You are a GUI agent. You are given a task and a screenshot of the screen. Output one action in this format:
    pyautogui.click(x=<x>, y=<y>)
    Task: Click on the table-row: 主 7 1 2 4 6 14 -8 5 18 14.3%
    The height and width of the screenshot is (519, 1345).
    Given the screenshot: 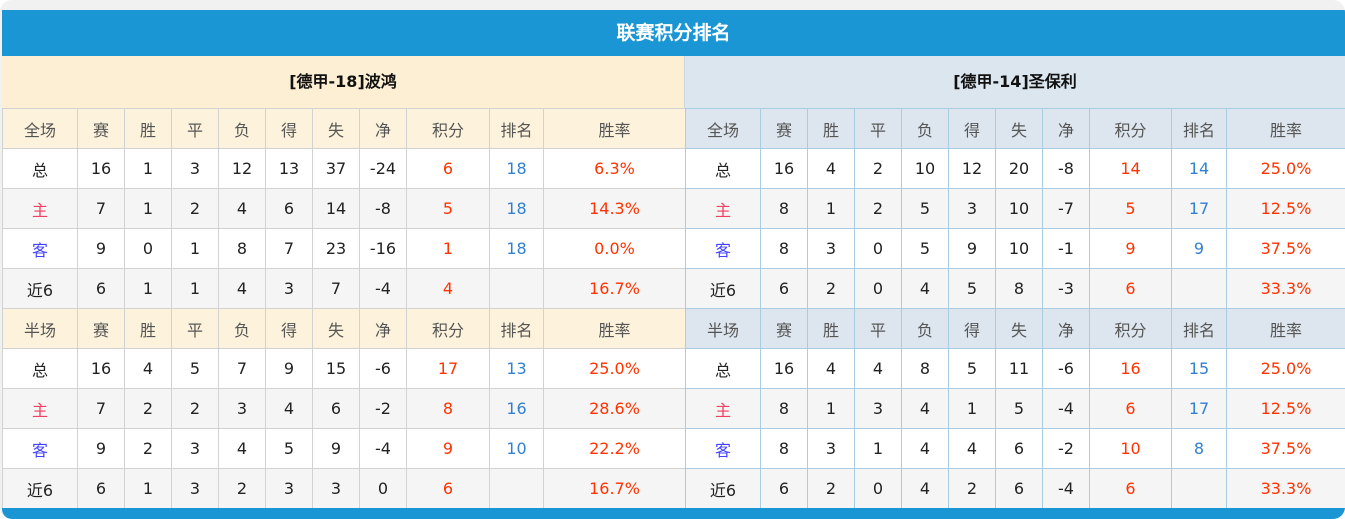 What is the action you would take?
    pyautogui.click(x=344, y=208)
    